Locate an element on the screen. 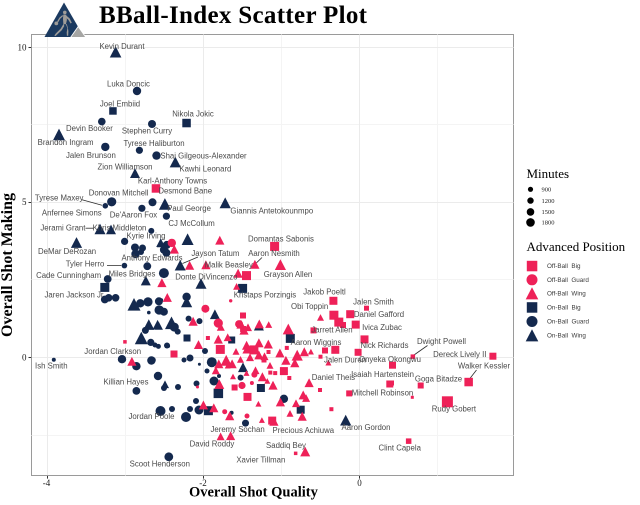 Image resolution: width=640 pixels, height=505 pixels. svg-text: Daniel Gafford is located at coordinates (379, 314).